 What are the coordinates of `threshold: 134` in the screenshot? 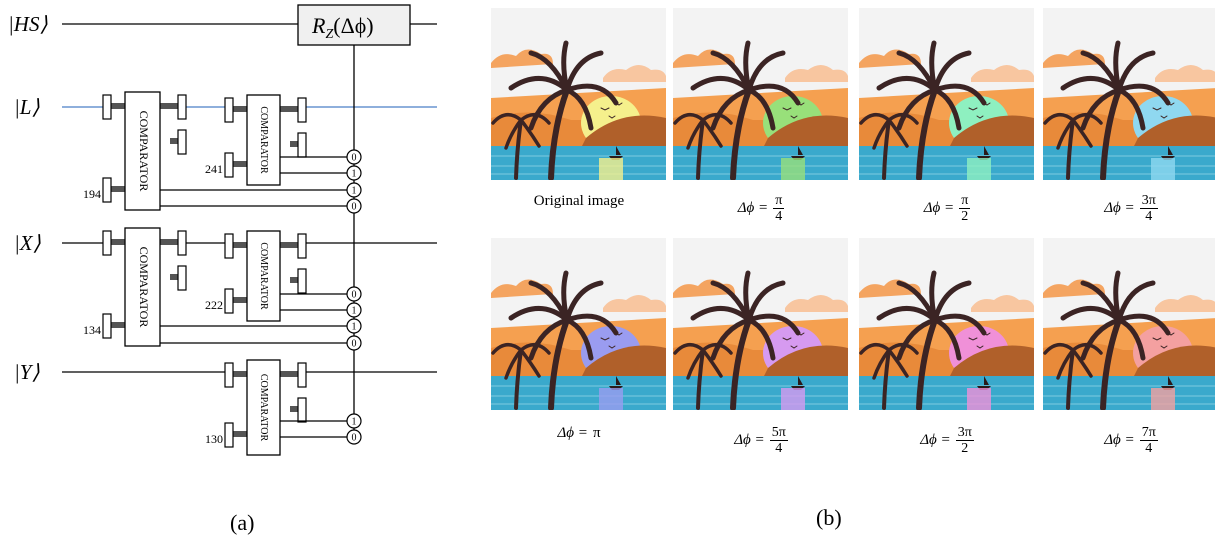 It's located at (92, 330).